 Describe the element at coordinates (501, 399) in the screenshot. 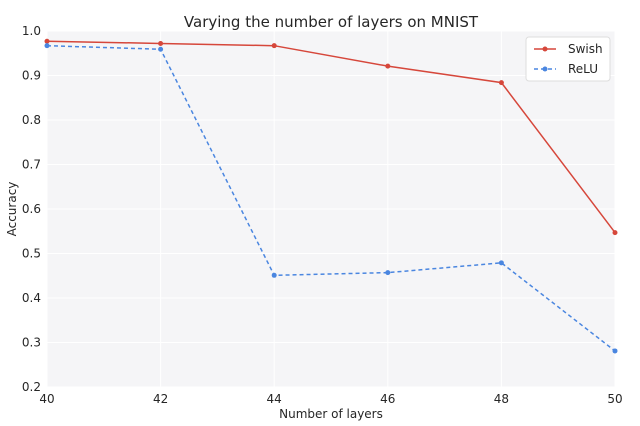

I see `x-tick-label: 48` at that location.